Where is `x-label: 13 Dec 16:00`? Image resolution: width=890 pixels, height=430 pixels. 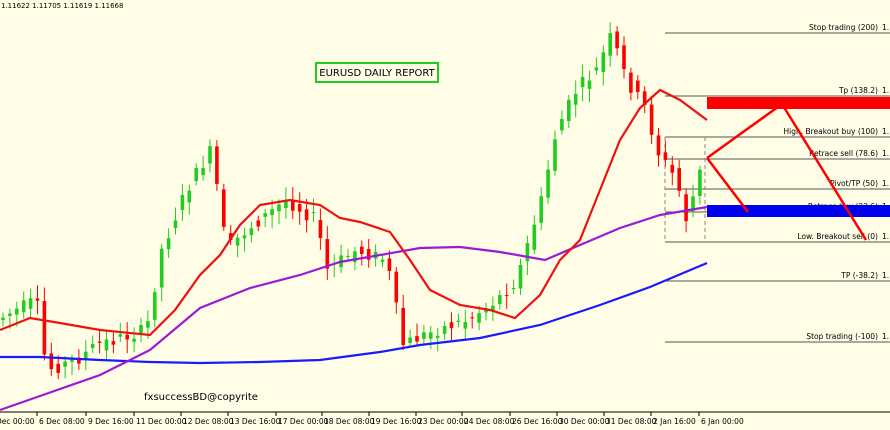
x-label: 13 Dec 16:00 is located at coordinates (255, 421).